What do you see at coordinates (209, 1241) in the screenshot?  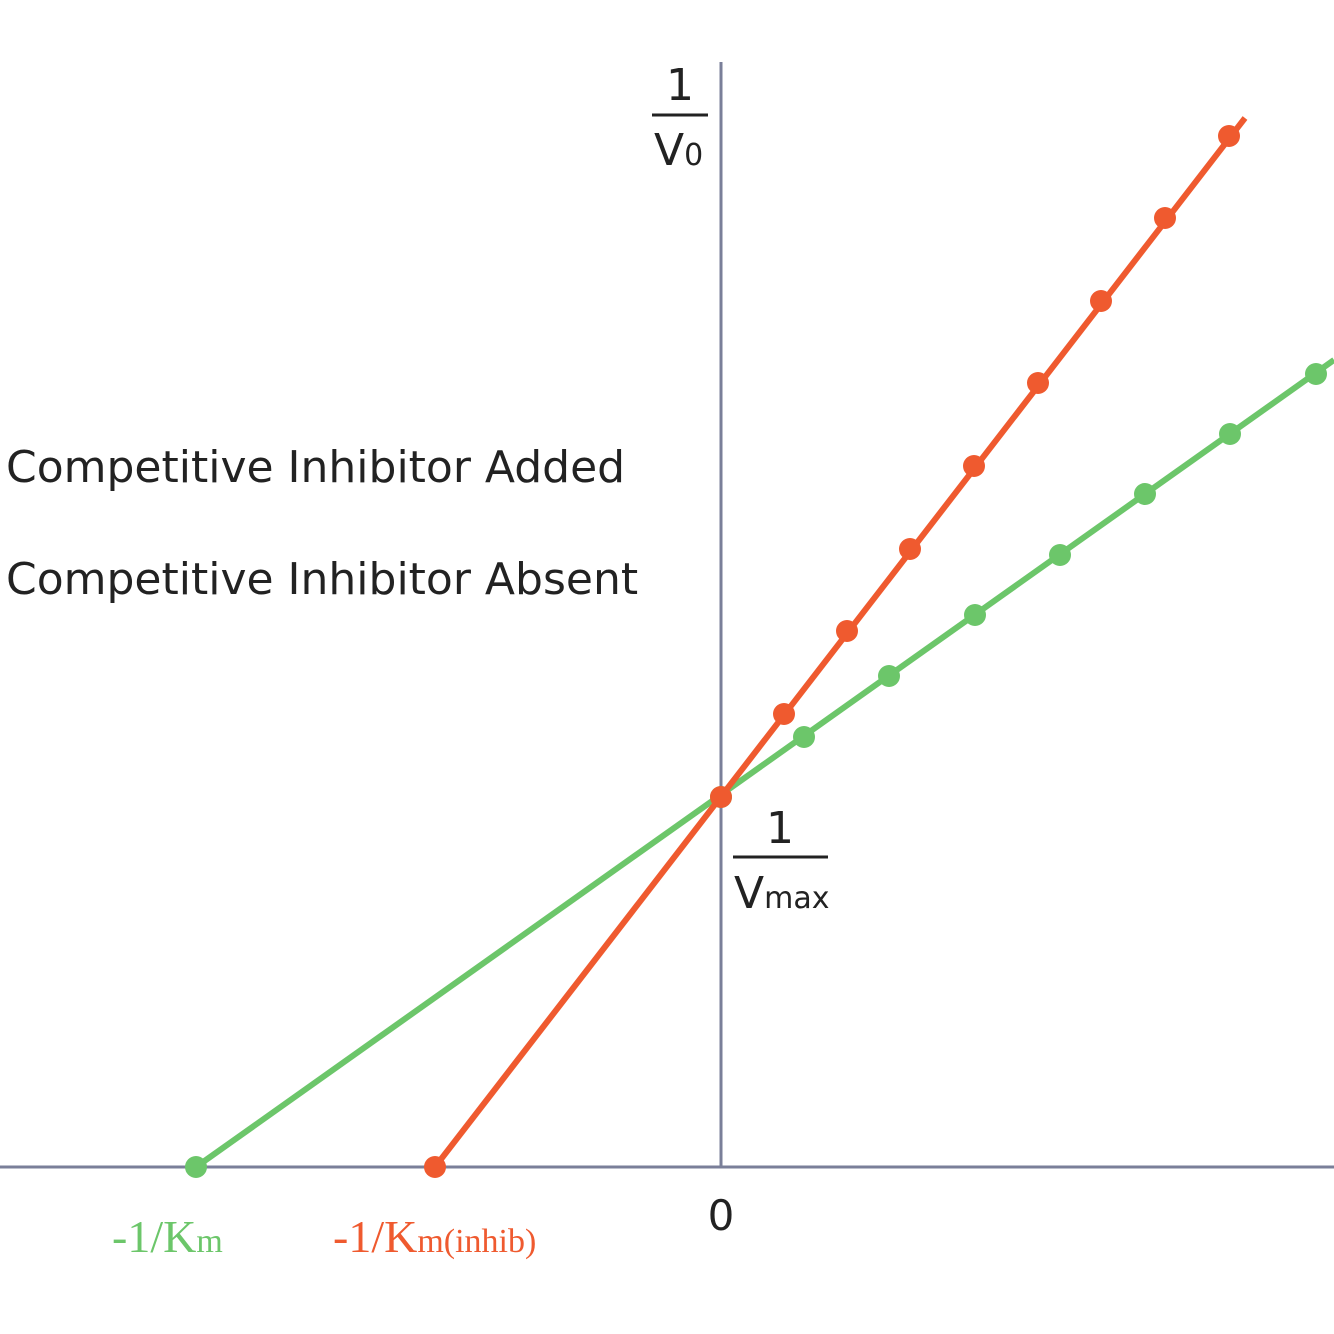 I see `km-subscript: m` at bounding box center [209, 1241].